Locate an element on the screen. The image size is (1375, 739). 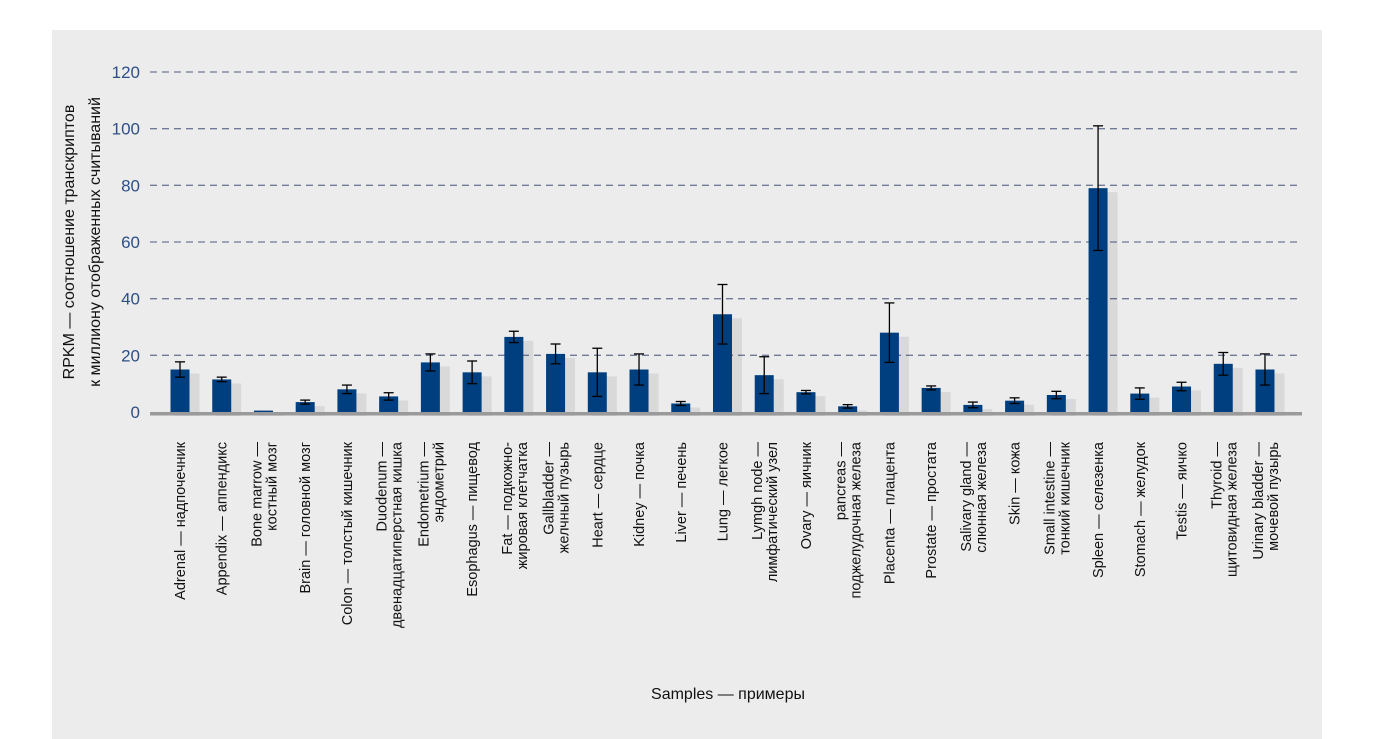
x-tick-label: Endometrium — is located at coordinates (424, 494).